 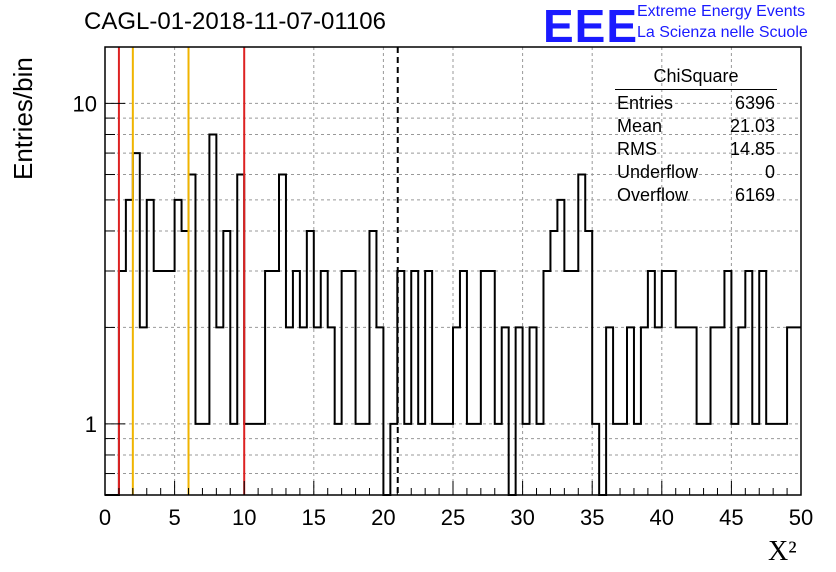 What do you see at coordinates (645, 103) in the screenshot?
I see `stats-label: Entries` at bounding box center [645, 103].